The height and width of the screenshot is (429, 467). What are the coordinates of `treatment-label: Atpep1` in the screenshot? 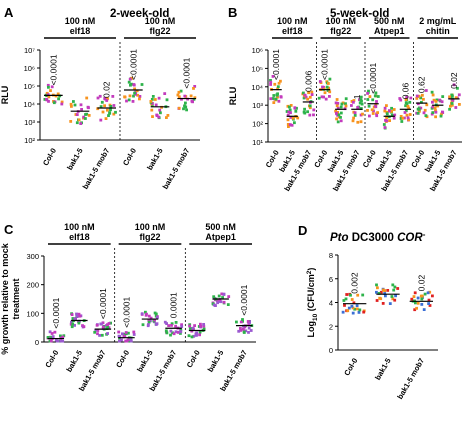 It's located at (389, 31).